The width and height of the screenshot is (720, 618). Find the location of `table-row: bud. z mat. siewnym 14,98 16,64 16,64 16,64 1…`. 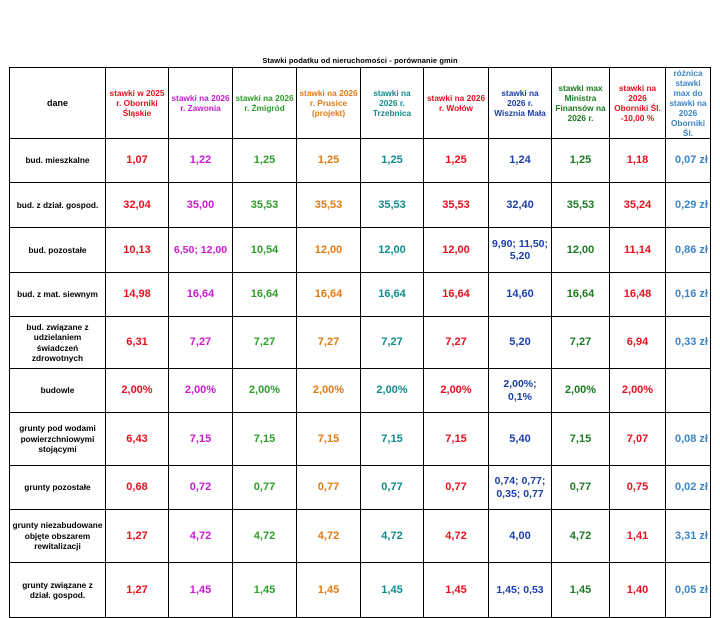

table-row: bud. z mat. siewnym 14,98 16,64 16,64 16,64 1… is located at coordinates (360, 294).